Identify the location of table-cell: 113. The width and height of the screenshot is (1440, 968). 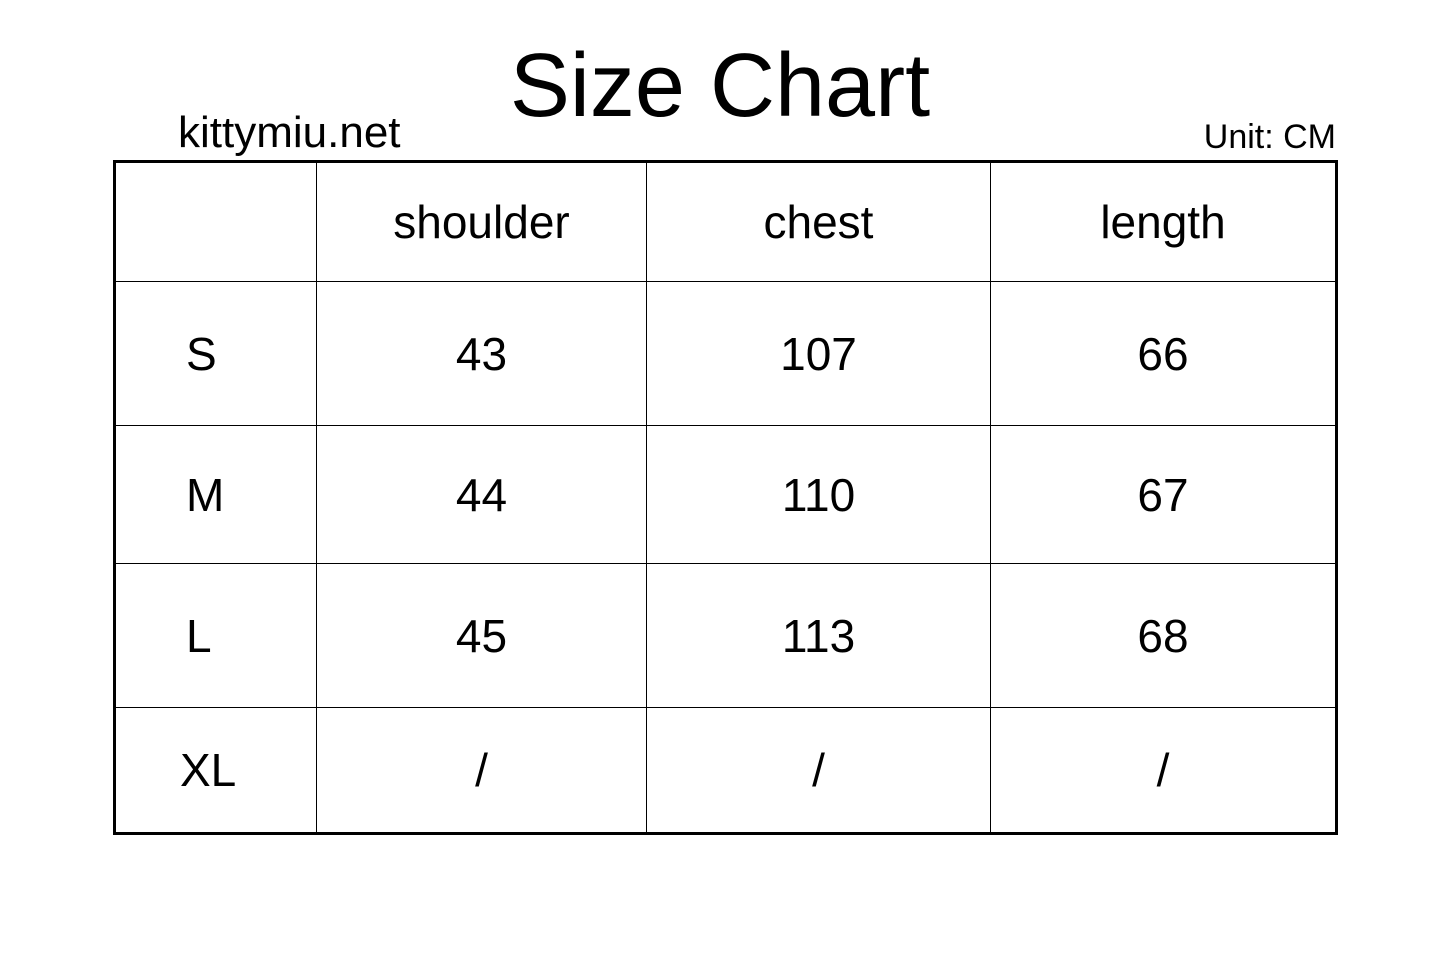
(818, 635).